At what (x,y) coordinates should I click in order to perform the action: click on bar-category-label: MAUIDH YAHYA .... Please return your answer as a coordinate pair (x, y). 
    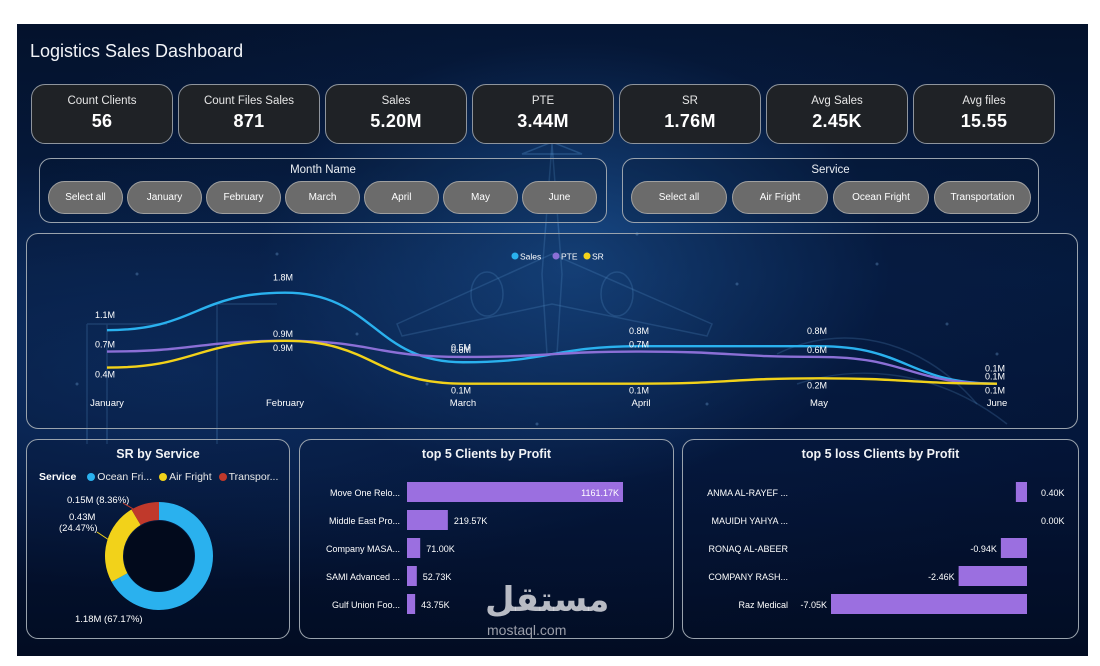
    Looking at the image, I should click on (749, 521).